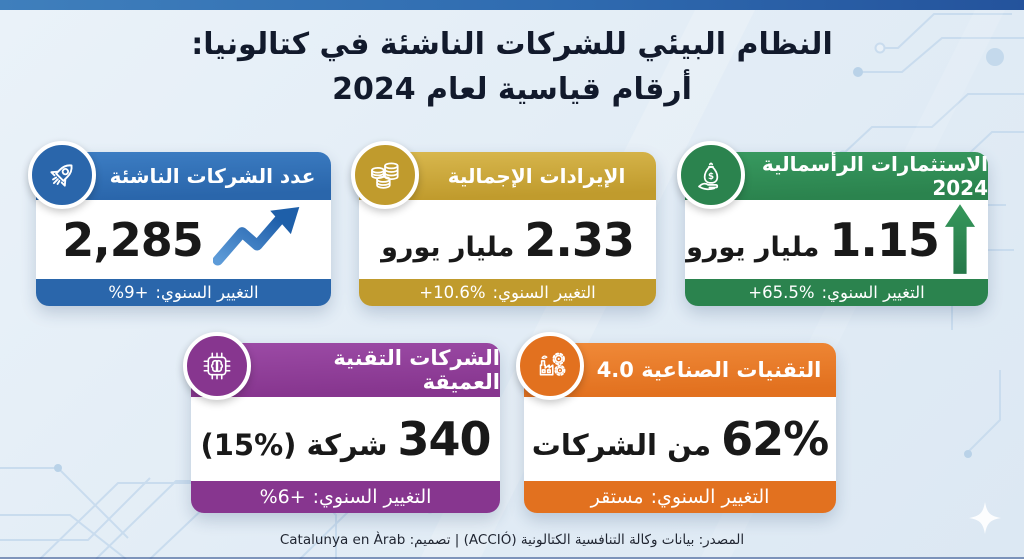 This screenshot has width=1024, height=559. I want to click on card-value-deeptech: 340 شركة (%15), so click(345, 439).